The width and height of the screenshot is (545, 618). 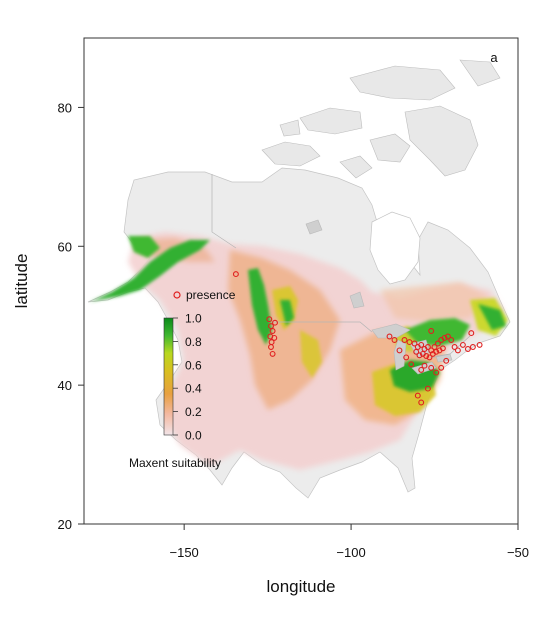 What do you see at coordinates (187, 377) in the screenshot?
I see `colorbar-ticks: 0.0 0.2 0.4 0.6 0.8 1.0` at bounding box center [187, 377].